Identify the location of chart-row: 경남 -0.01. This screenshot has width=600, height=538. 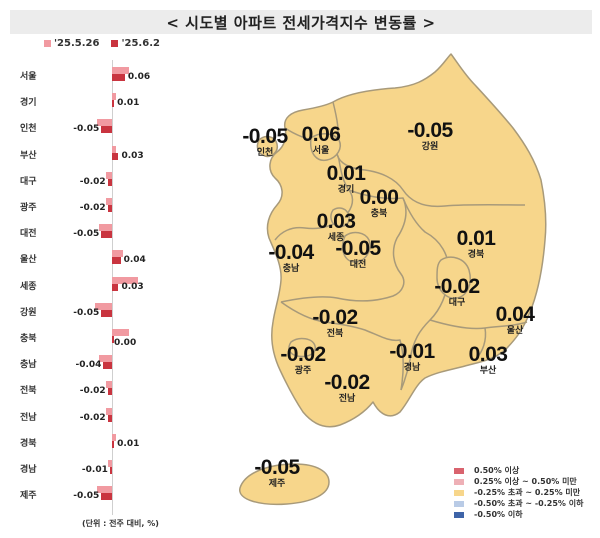
(105, 469).